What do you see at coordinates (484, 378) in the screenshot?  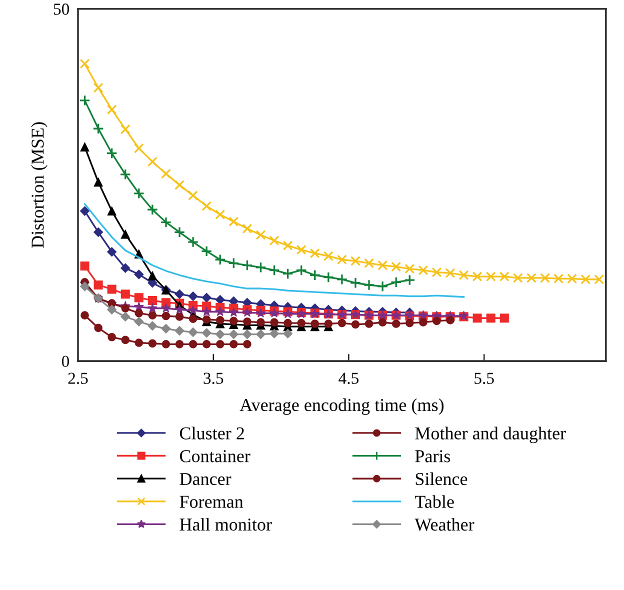 I see `x-tick-label: 5.5` at bounding box center [484, 378].